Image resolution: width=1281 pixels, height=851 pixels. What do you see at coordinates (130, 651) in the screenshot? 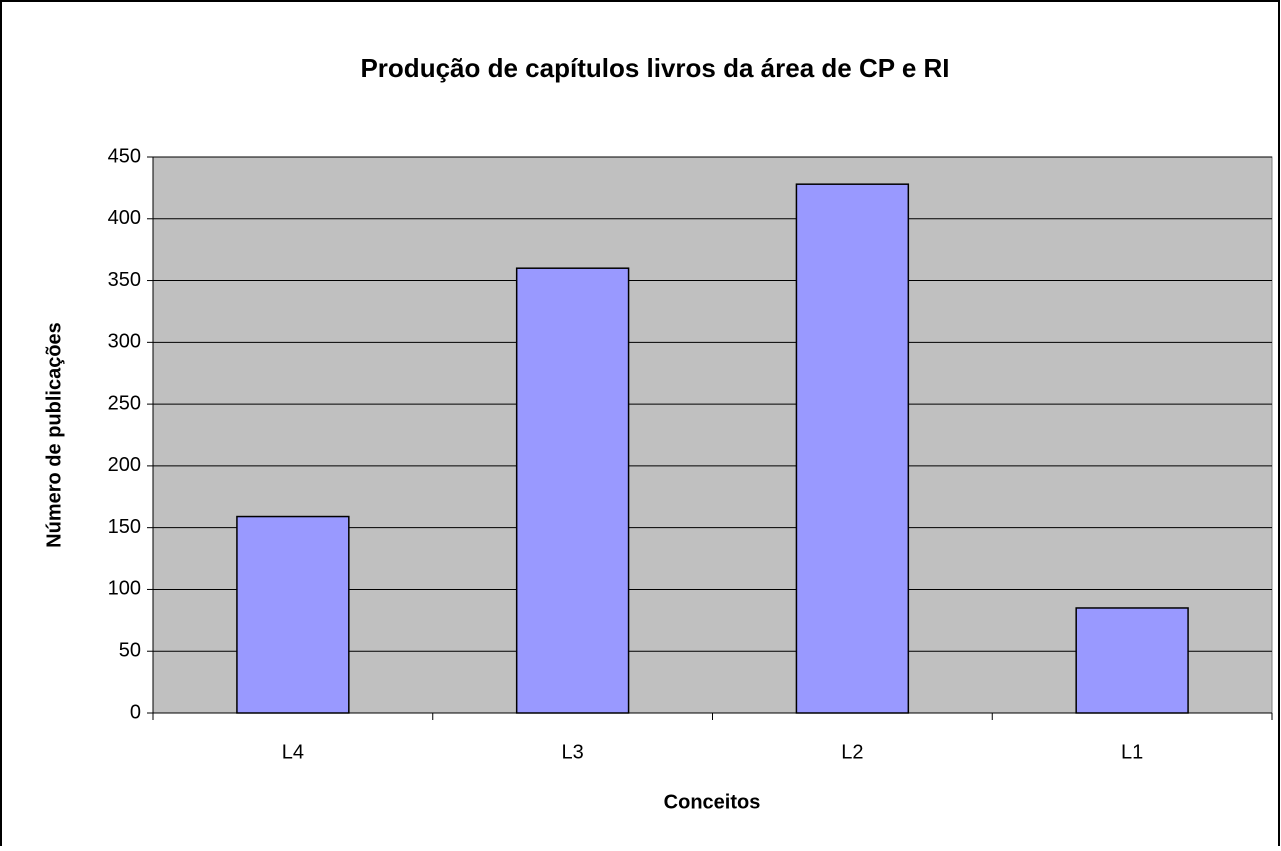
I see `y-tick-label: 50` at bounding box center [130, 651].